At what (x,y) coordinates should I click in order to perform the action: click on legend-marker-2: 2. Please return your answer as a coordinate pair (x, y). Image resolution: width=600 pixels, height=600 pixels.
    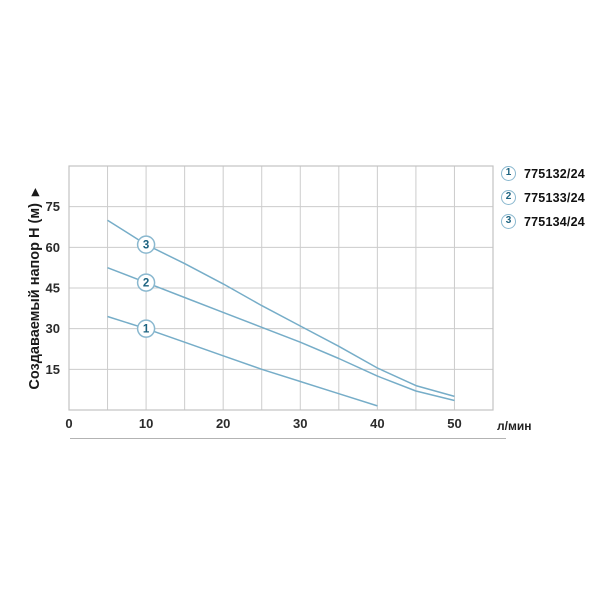
    Looking at the image, I should click on (508, 197).